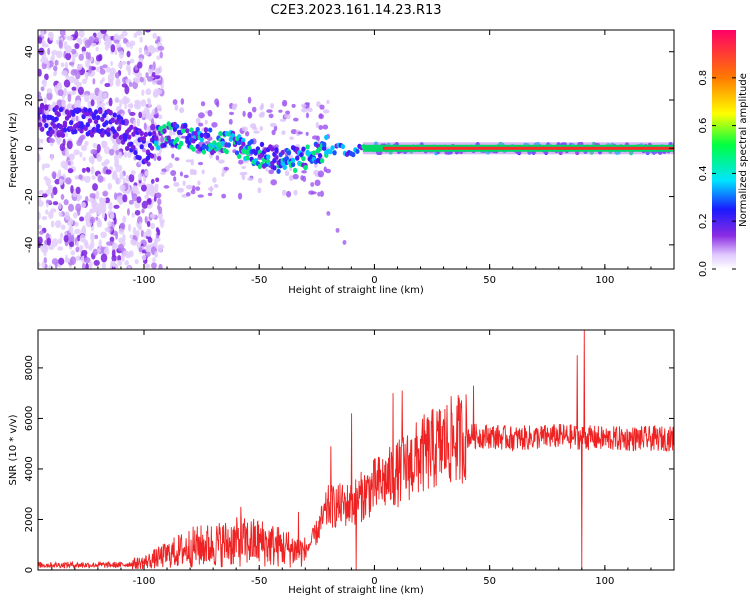  I want to click on snr-y-tick-label: 0, so click(29, 570).